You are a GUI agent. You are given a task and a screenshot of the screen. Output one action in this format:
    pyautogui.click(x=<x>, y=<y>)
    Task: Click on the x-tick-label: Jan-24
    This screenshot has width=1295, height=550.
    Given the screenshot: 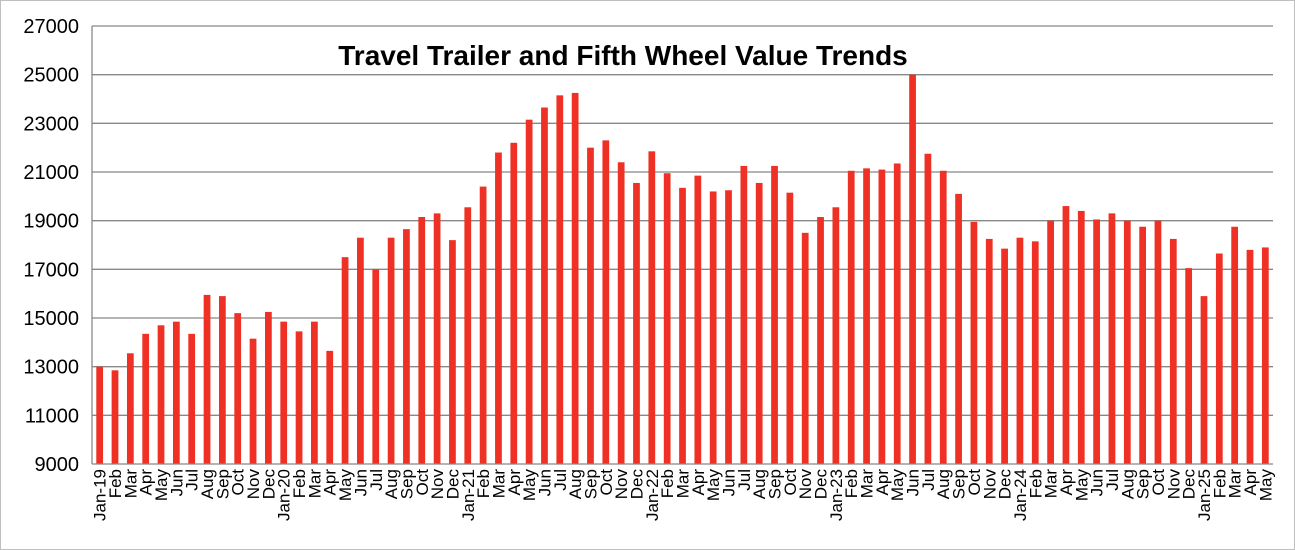 What is the action you would take?
    pyautogui.click(x=1020, y=495)
    